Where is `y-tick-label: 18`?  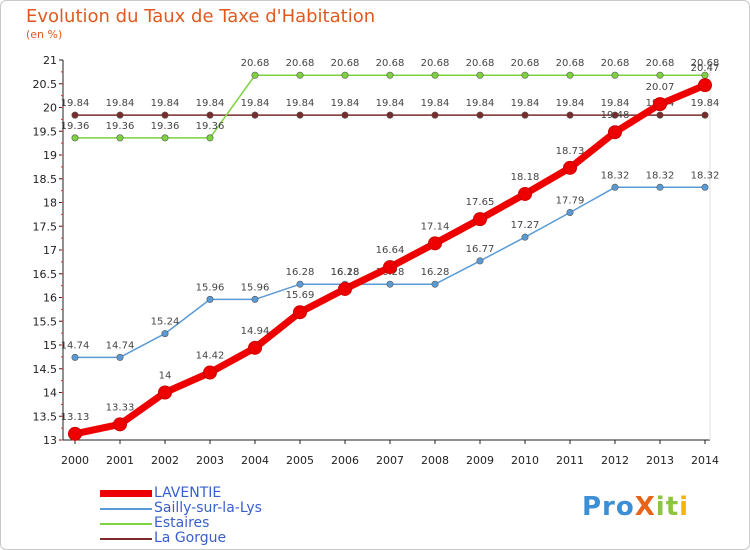
y-tick-label: 18 is located at coordinates (50, 203).